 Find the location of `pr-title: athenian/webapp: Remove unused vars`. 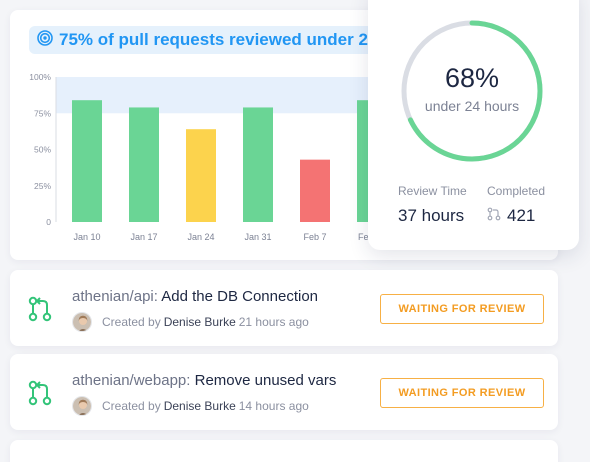

pr-title: athenian/webapp: Remove unused vars is located at coordinates (204, 380).